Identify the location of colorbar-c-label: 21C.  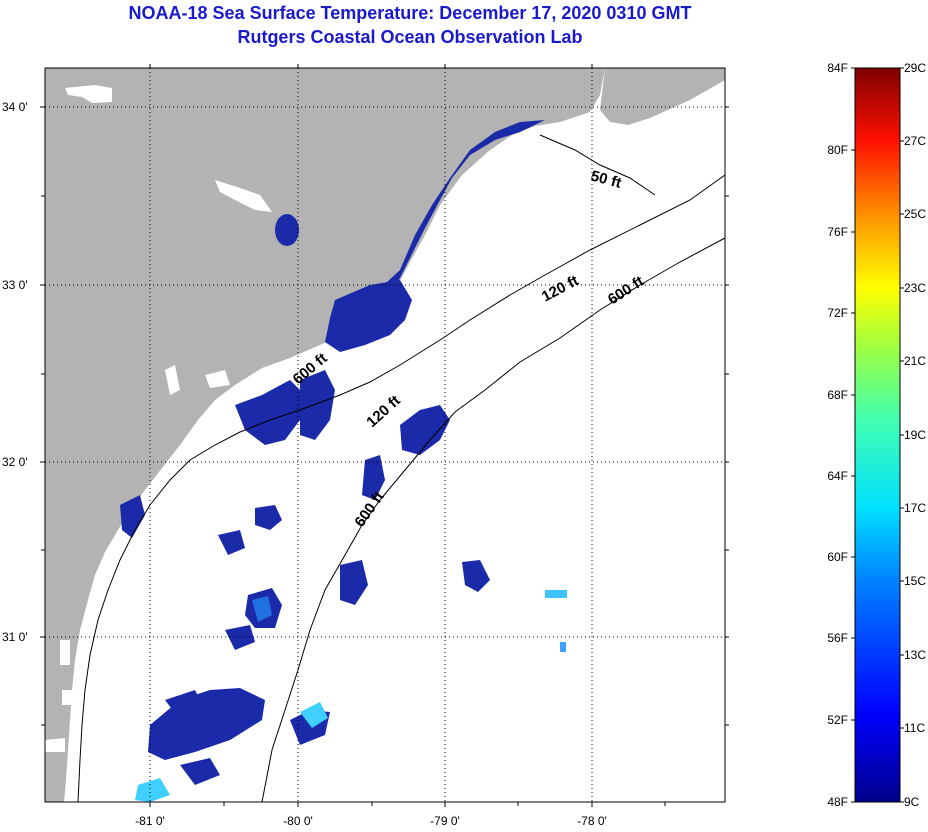
(915, 361).